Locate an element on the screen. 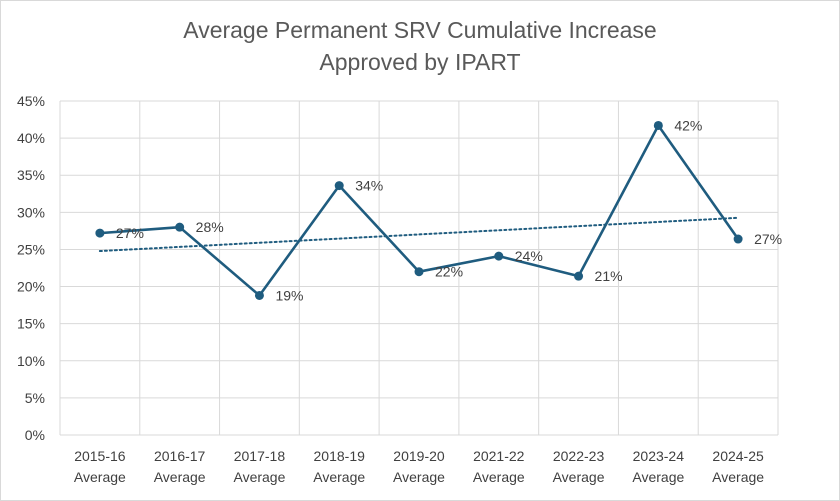 The width and height of the screenshot is (840, 501). x-tick-label: 2017-18 is located at coordinates (260, 456).